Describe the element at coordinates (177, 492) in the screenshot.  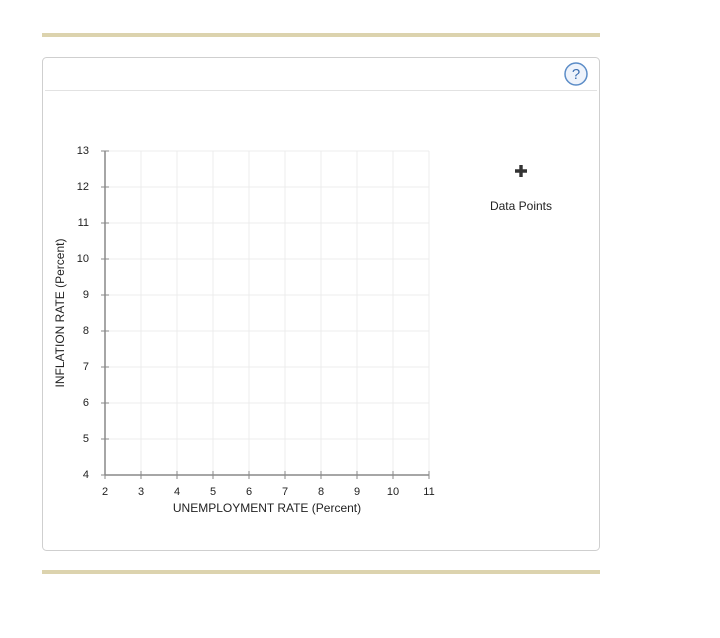
I see `x-tick-label: 4` at that location.